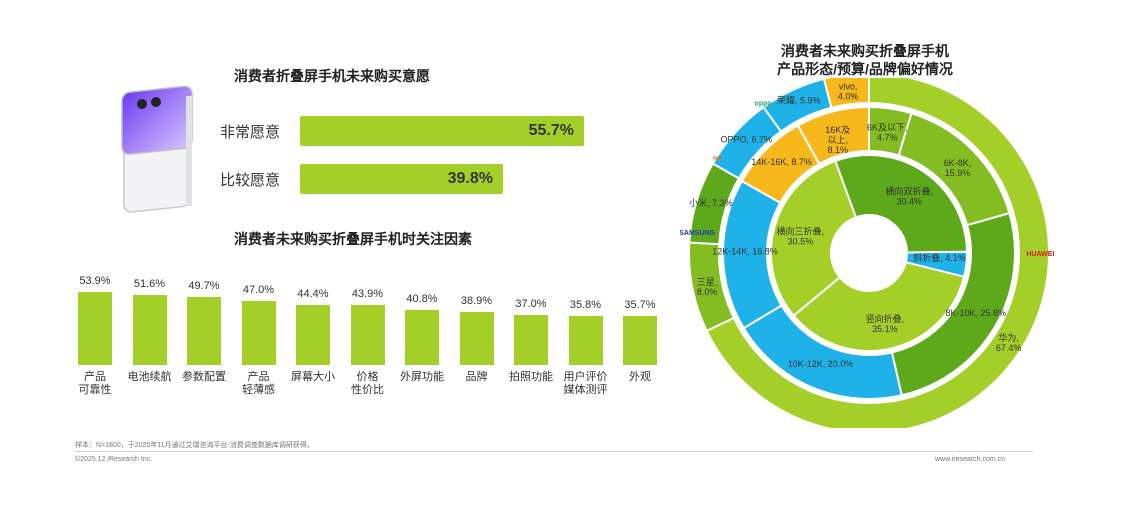 The height and width of the screenshot is (509, 1140). Describe the element at coordinates (711, 202) in the screenshot. I see `donut-slice-label: 小米, 7.3%` at that location.